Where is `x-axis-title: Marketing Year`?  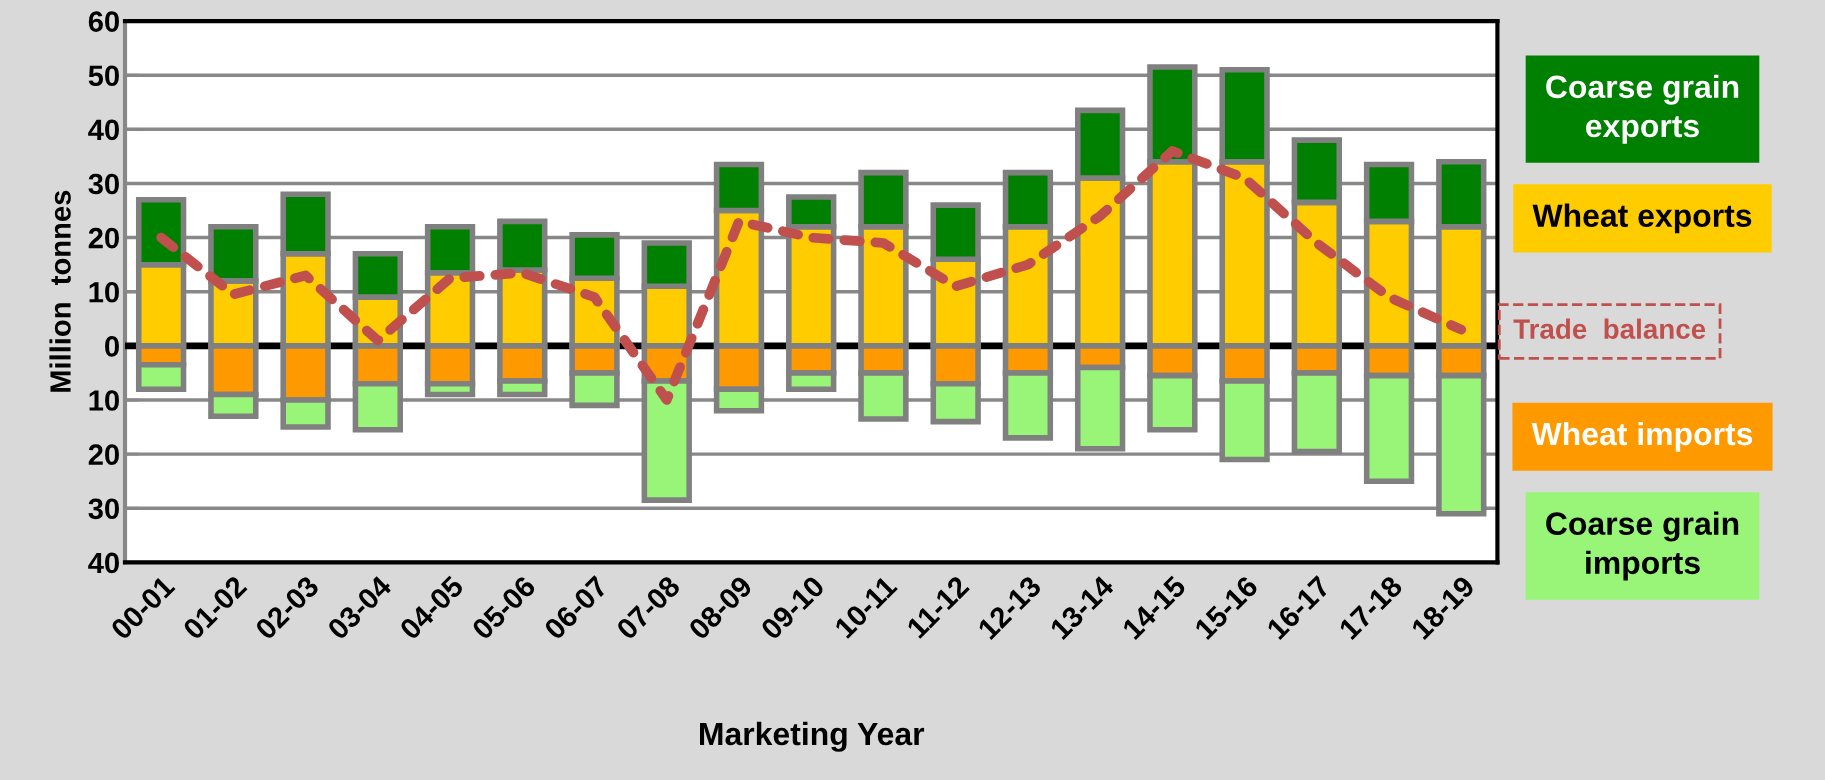
x-axis-title: Marketing Year is located at coordinates (812, 736).